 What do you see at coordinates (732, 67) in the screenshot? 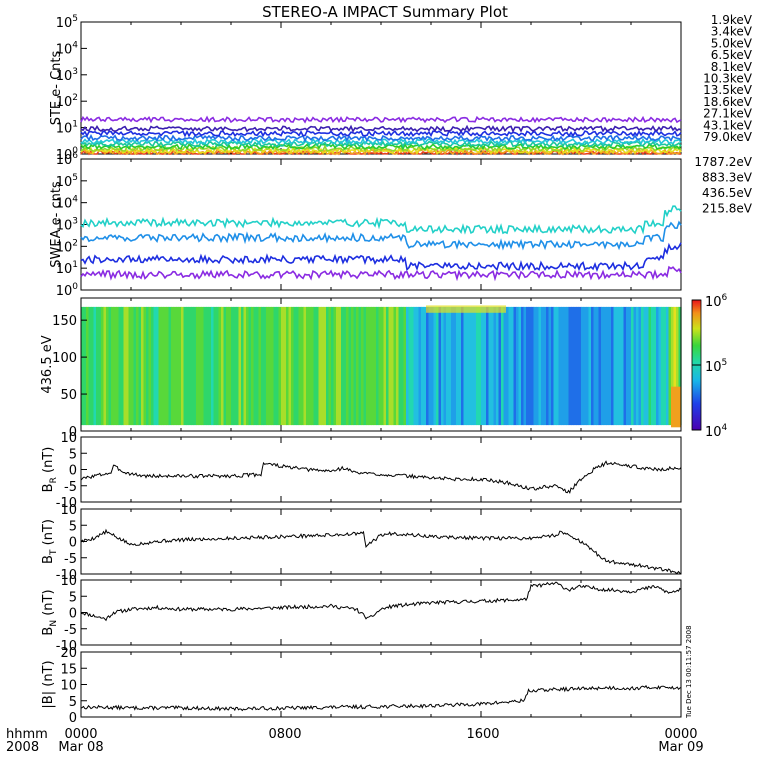
I see `ste-legend-entry: 8.1keV` at bounding box center [732, 67].